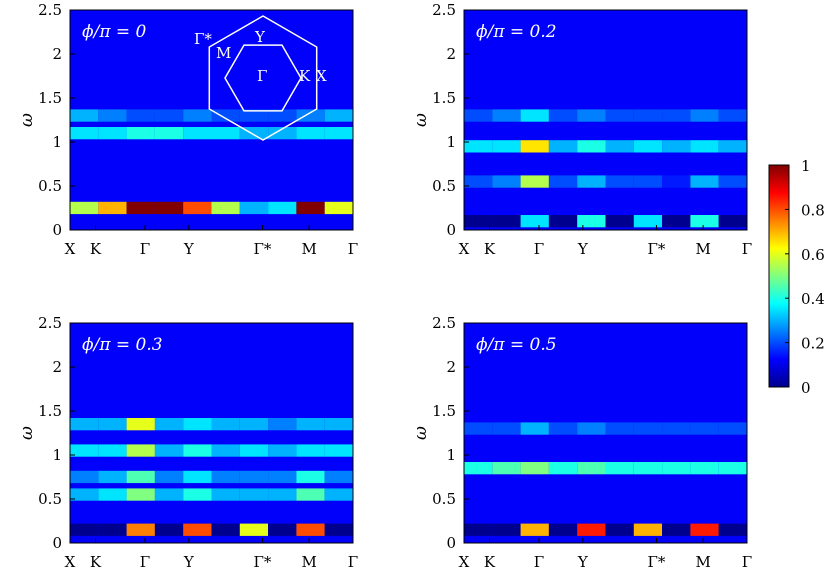  I want to click on heatmap-cell-band2-col6, so click(619, 468).